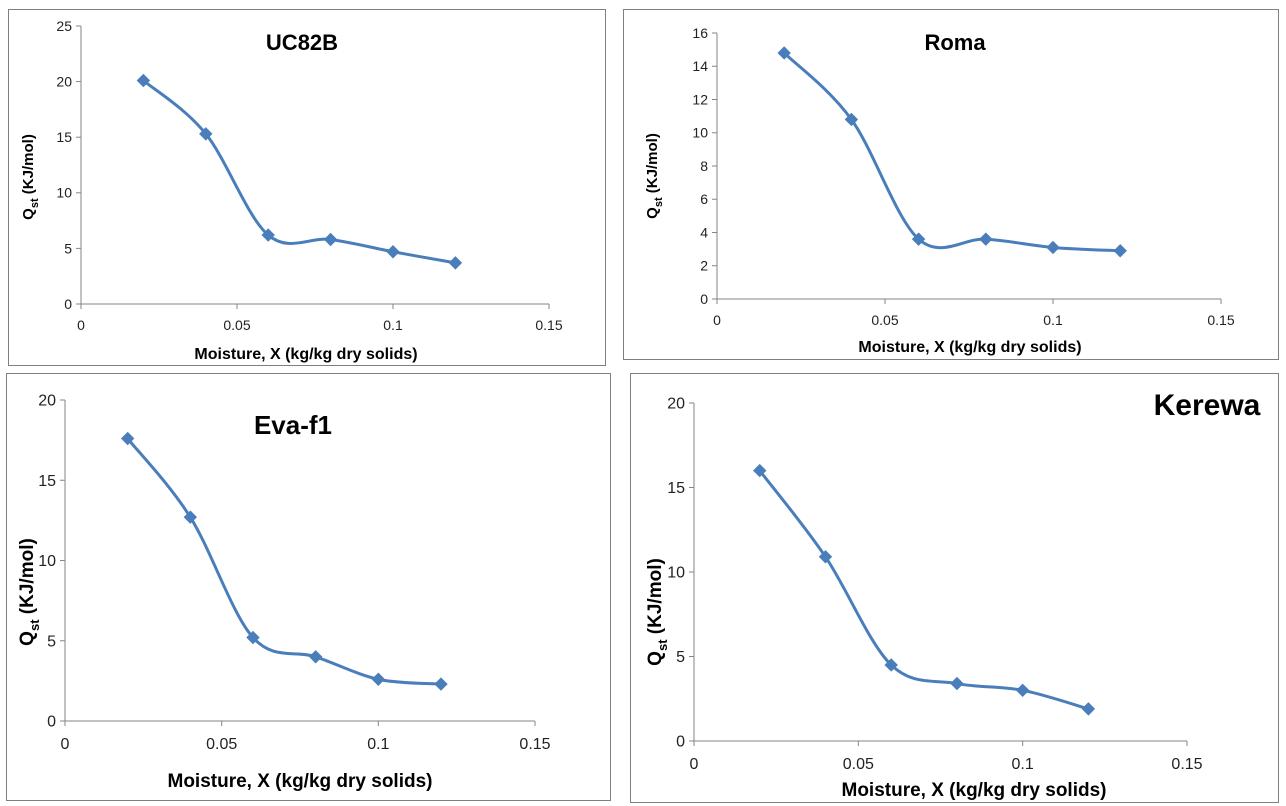  What do you see at coordinates (64, 26) in the screenshot?
I see `y-tick-label: 25` at bounding box center [64, 26].